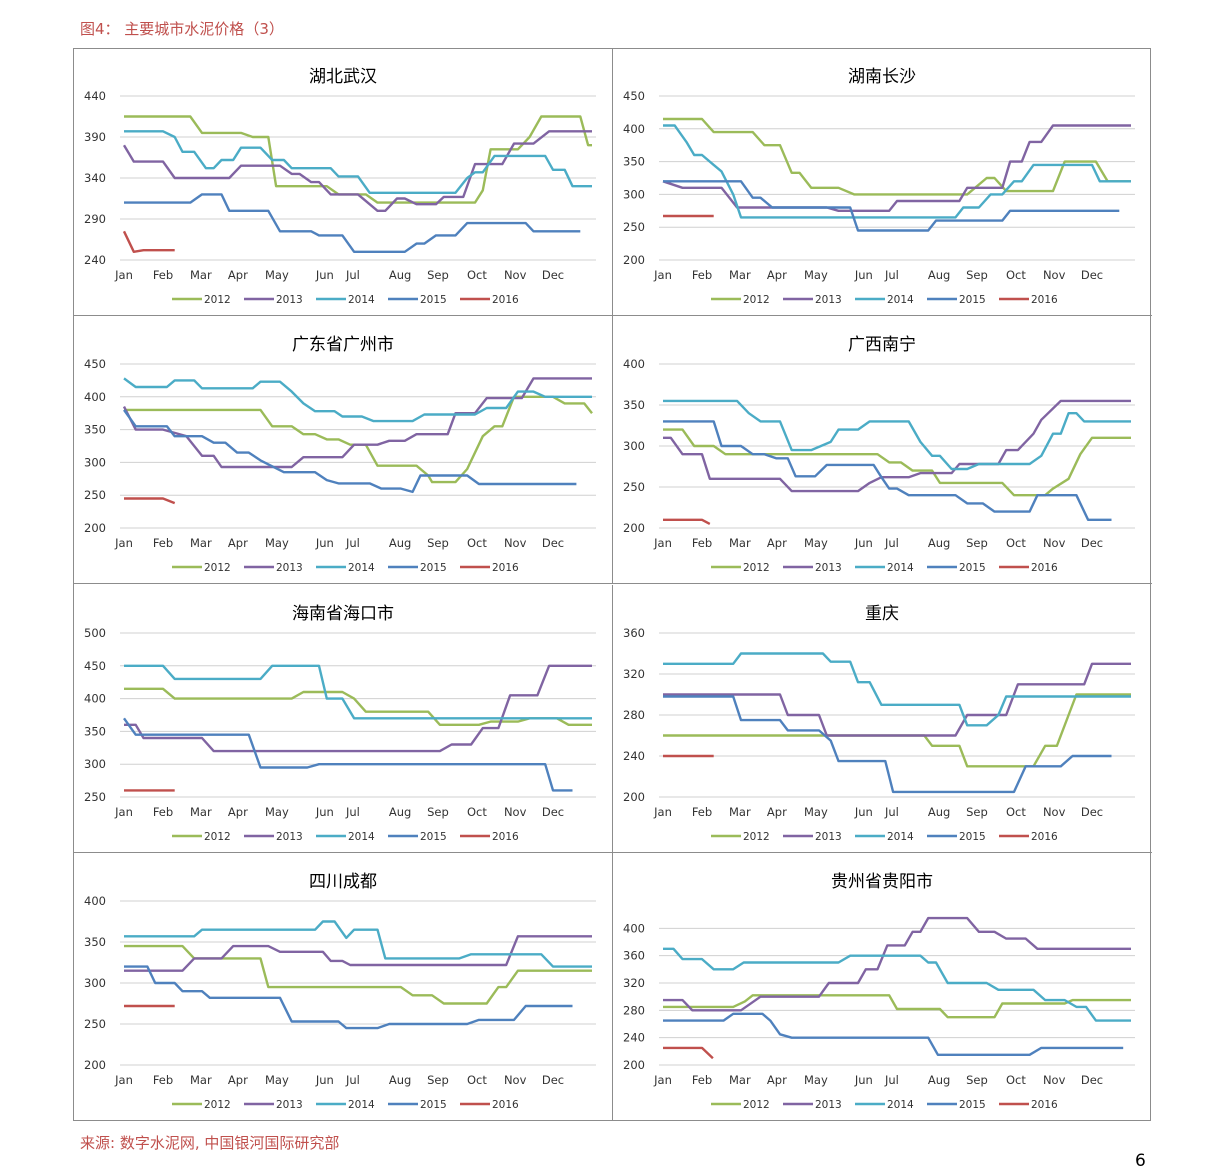 The width and height of the screenshot is (1224, 1171). Describe the element at coordinates (150, 501) in the screenshot. I see `series-line-2016` at that location.